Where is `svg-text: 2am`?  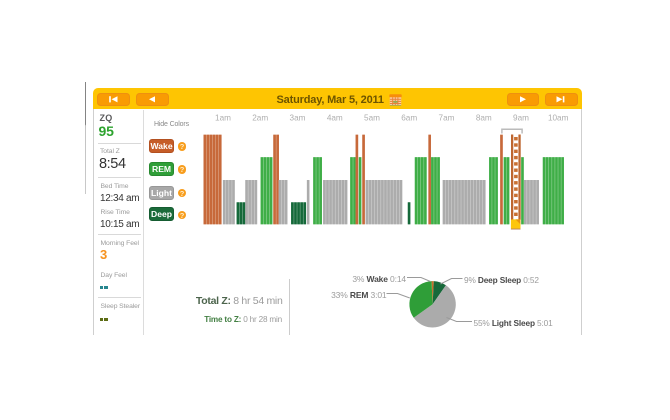 svg-text: 2am is located at coordinates (260, 118).